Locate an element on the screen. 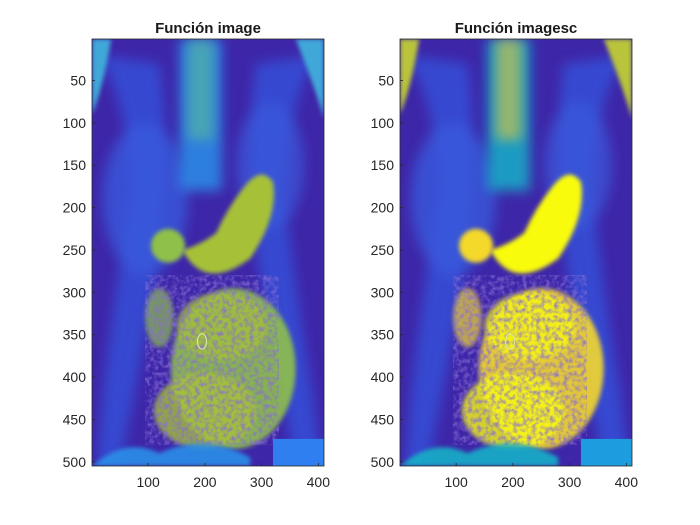  axes-title: Función imagesc is located at coordinates (516, 28).